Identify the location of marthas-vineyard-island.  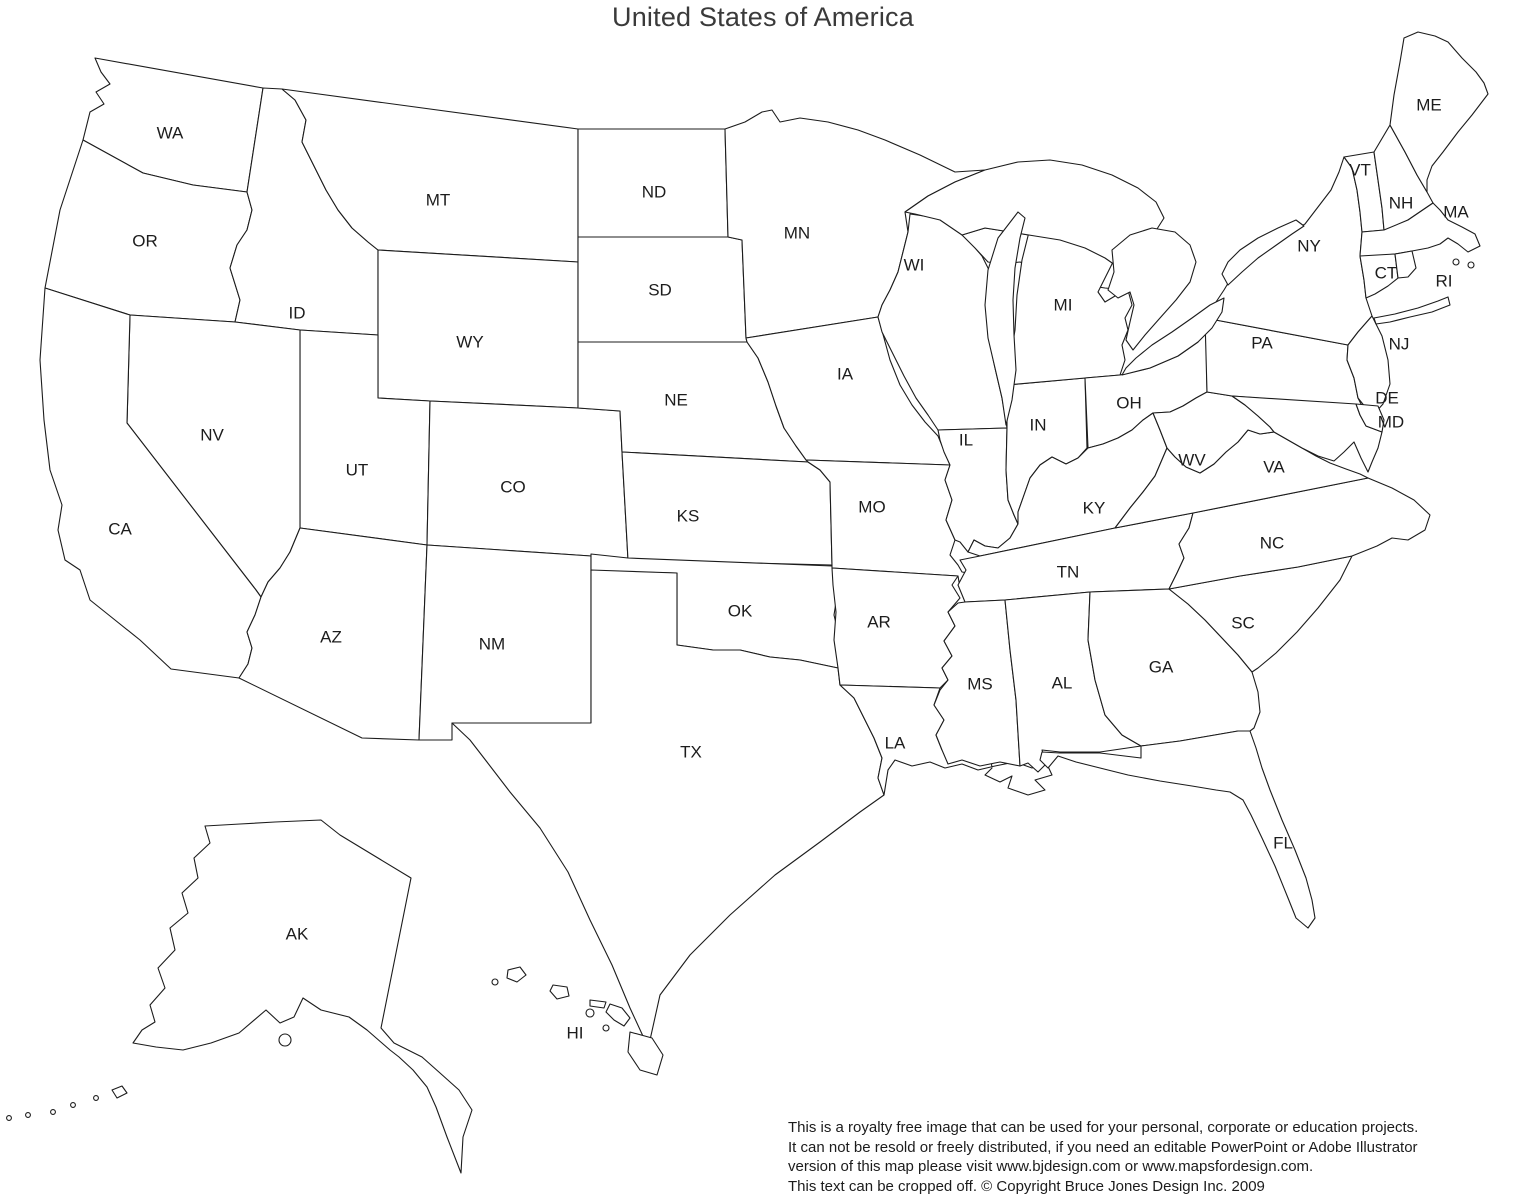
(1456, 262).